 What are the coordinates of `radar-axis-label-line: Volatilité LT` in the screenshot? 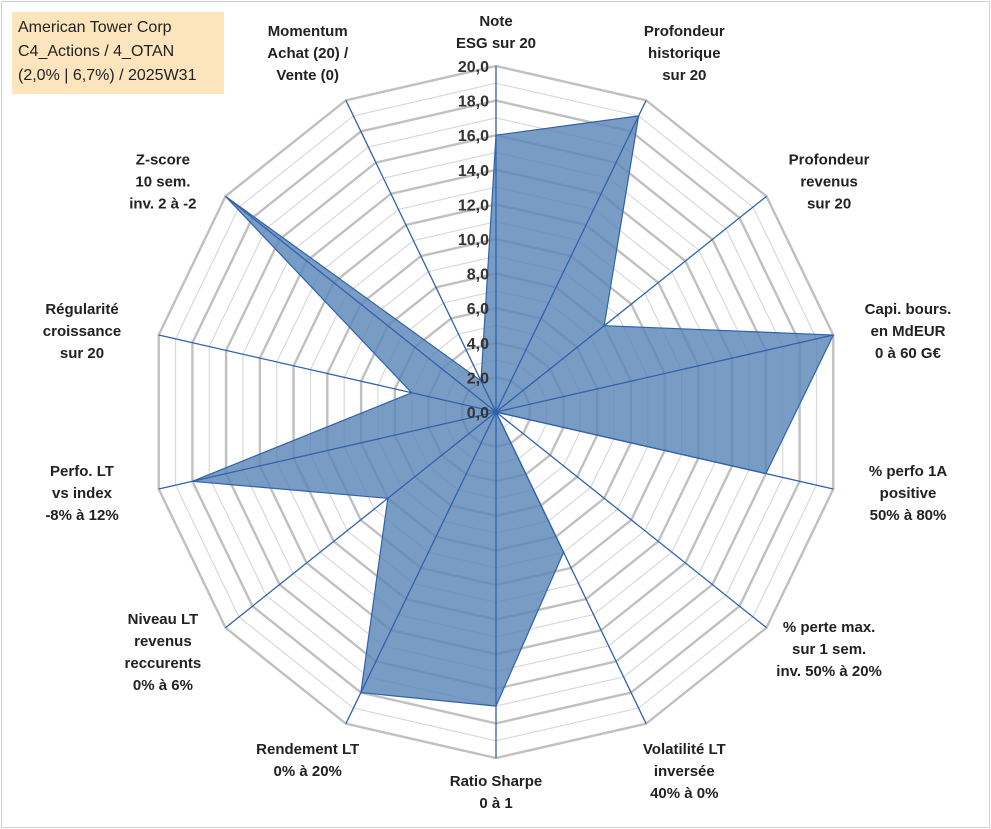 It's located at (684, 749).